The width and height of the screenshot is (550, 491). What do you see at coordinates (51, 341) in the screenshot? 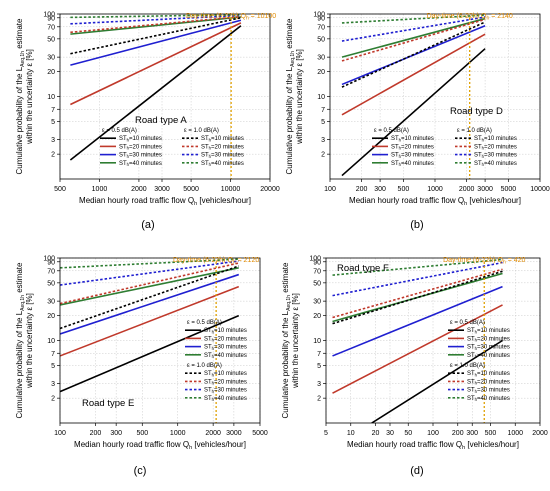
I see `y-tick-label: 10` at bounding box center [51, 341].